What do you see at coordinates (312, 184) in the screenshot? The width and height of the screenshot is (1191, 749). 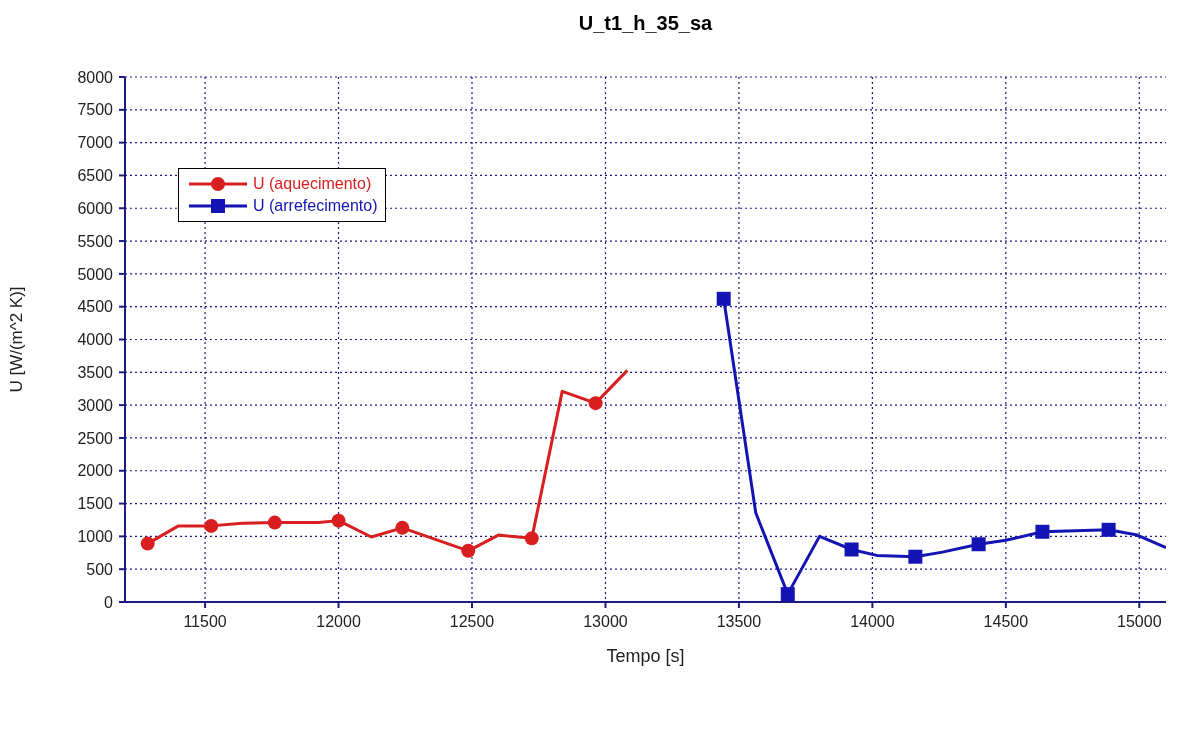 I see `legend-label: U (aquecimento)` at bounding box center [312, 184].